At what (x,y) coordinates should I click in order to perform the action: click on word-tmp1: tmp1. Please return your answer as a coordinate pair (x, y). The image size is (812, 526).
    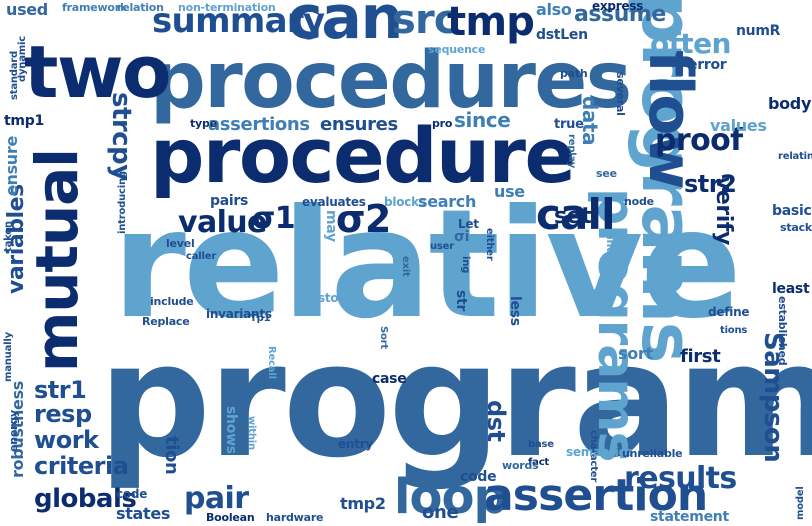
    Looking at the image, I should click on (24, 121).